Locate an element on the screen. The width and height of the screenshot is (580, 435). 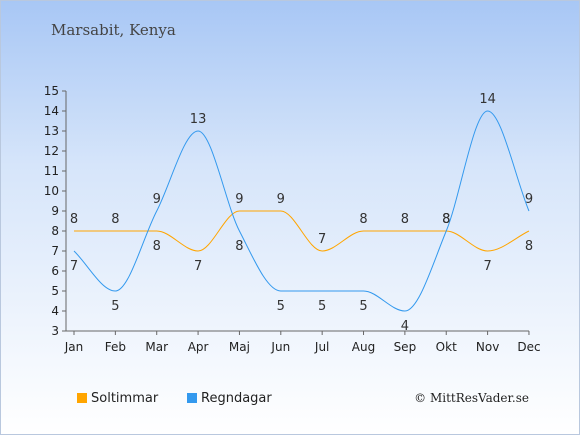
credit-text: © MittResVader.se is located at coordinates (471, 398).